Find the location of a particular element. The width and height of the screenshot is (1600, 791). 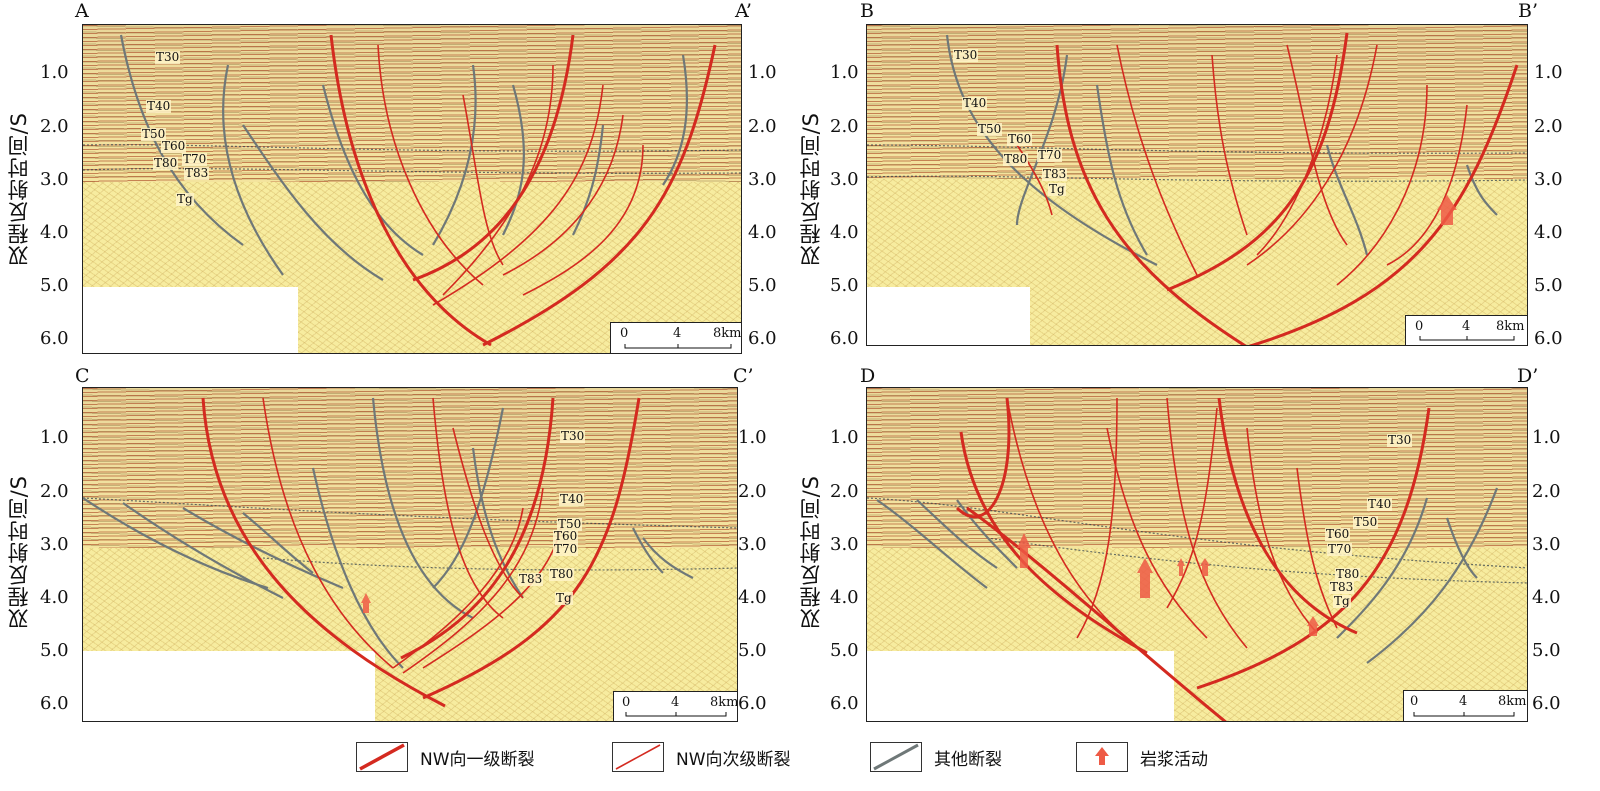

legend-item-other-fault: 其他断裂 is located at coordinates (936, 757).